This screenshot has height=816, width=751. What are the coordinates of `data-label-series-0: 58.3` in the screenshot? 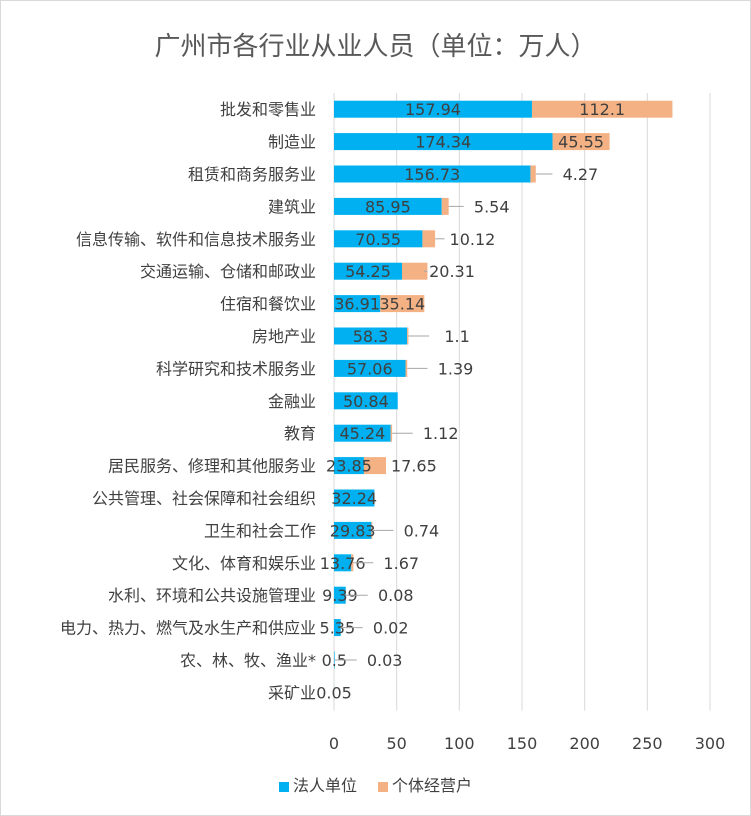 It's located at (371, 336).